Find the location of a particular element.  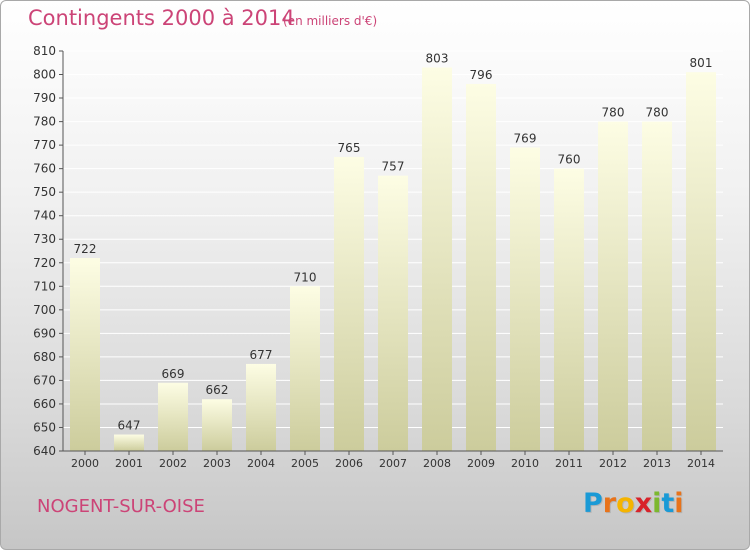

y-tick-label: 750 is located at coordinates (44, 192).